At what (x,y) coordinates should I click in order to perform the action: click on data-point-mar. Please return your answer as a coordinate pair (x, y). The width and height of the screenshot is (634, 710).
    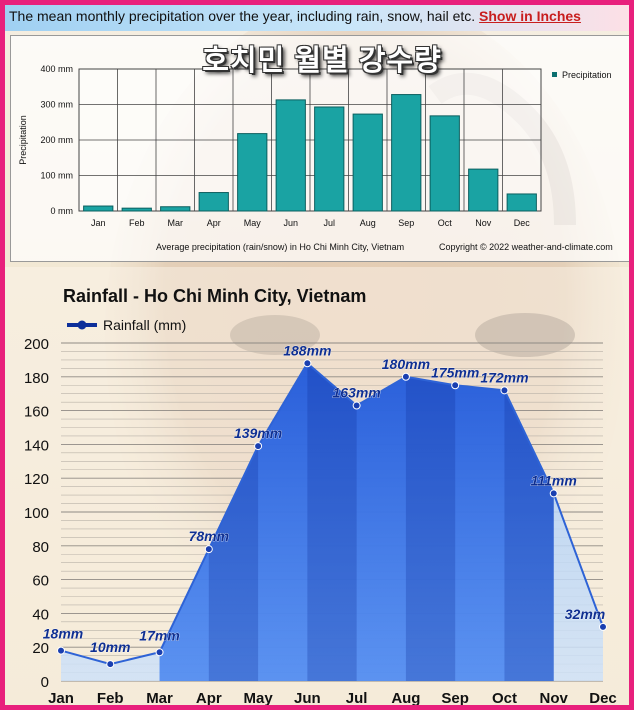
    Looking at the image, I should click on (159, 652).